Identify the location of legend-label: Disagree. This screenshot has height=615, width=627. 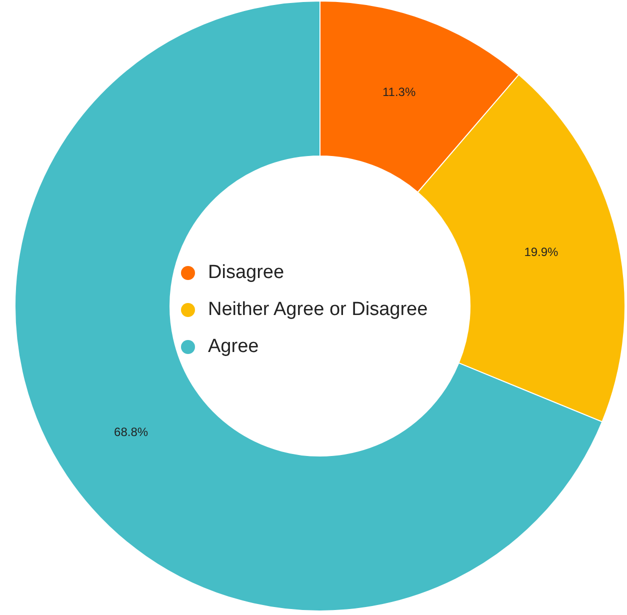
(246, 273).